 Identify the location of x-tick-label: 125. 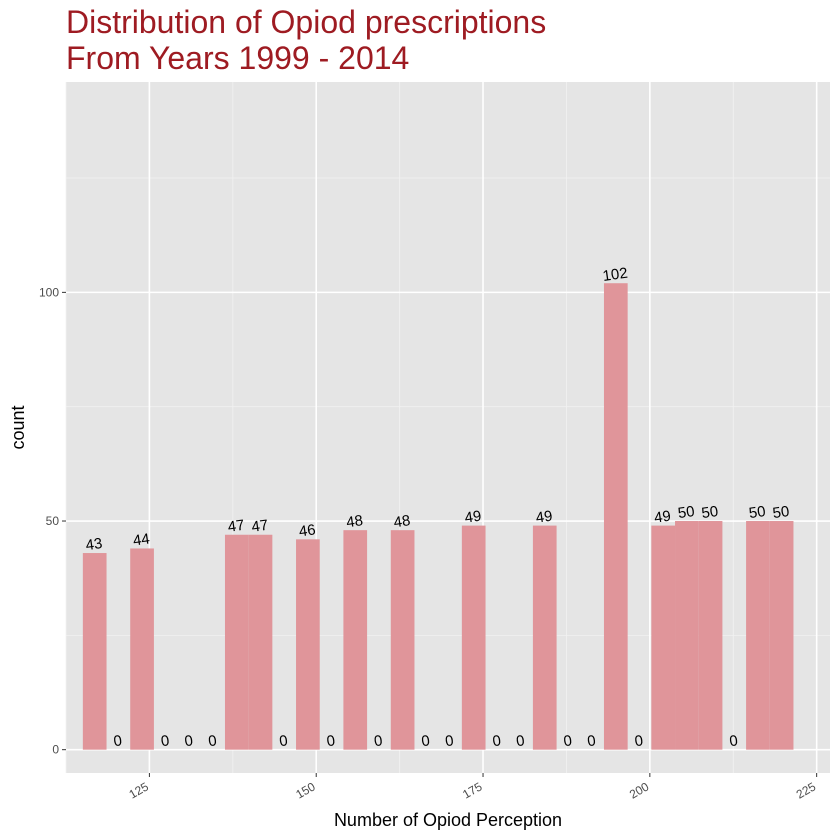
(139, 790).